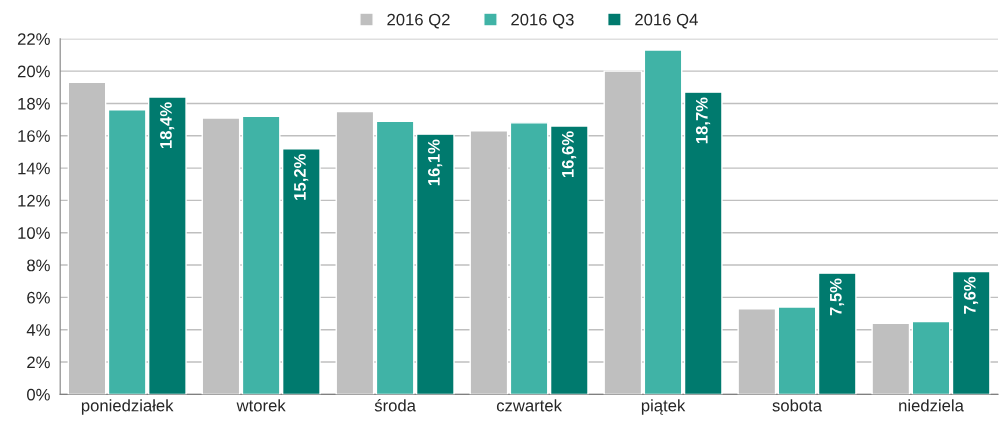 This screenshot has width=1003, height=431. What do you see at coordinates (663, 407) in the screenshot?
I see `x-tick-label: piątek` at bounding box center [663, 407].